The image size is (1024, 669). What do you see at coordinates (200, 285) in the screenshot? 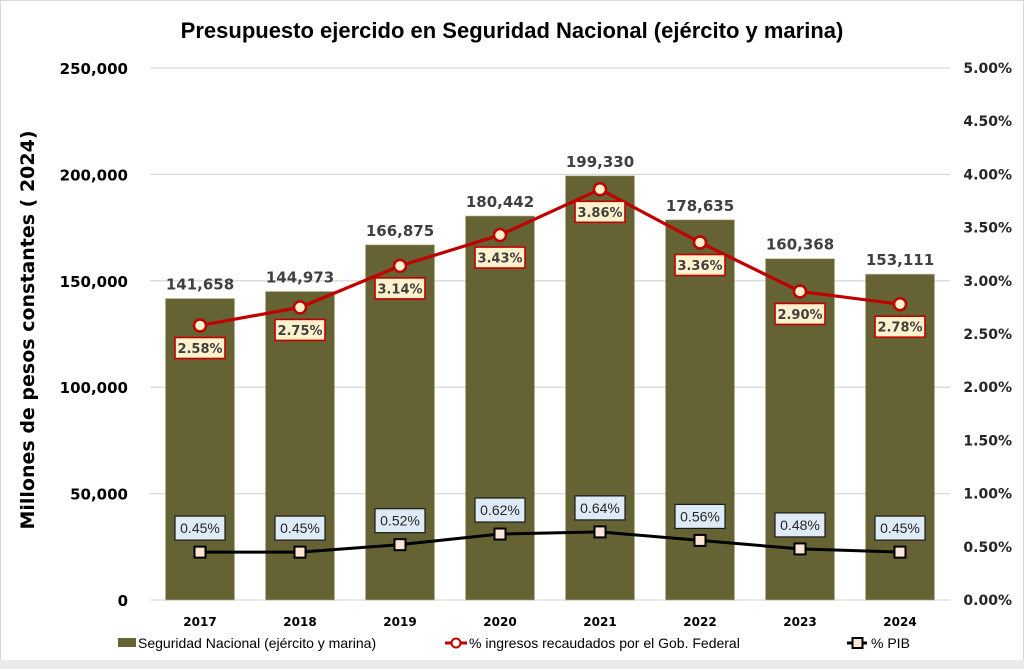
I see `bar-data-label: 141,658` at bounding box center [200, 285].